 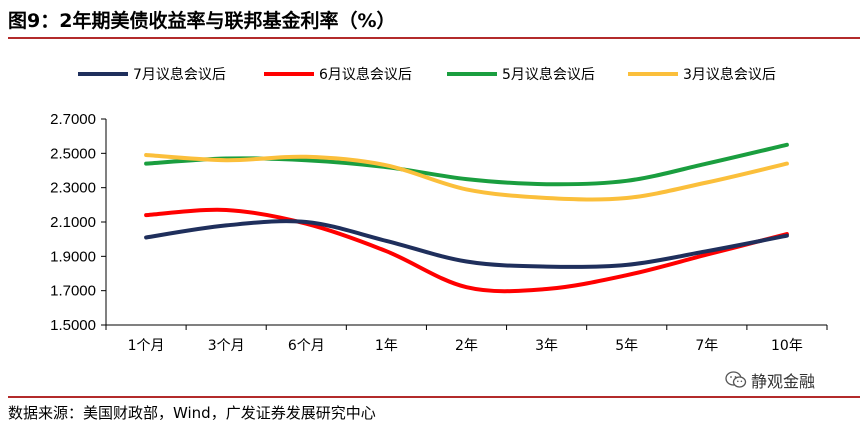 I want to click on figure-title: 图9：2年期美债收益率与联邦基金利率（%）, so click(x=202, y=21).